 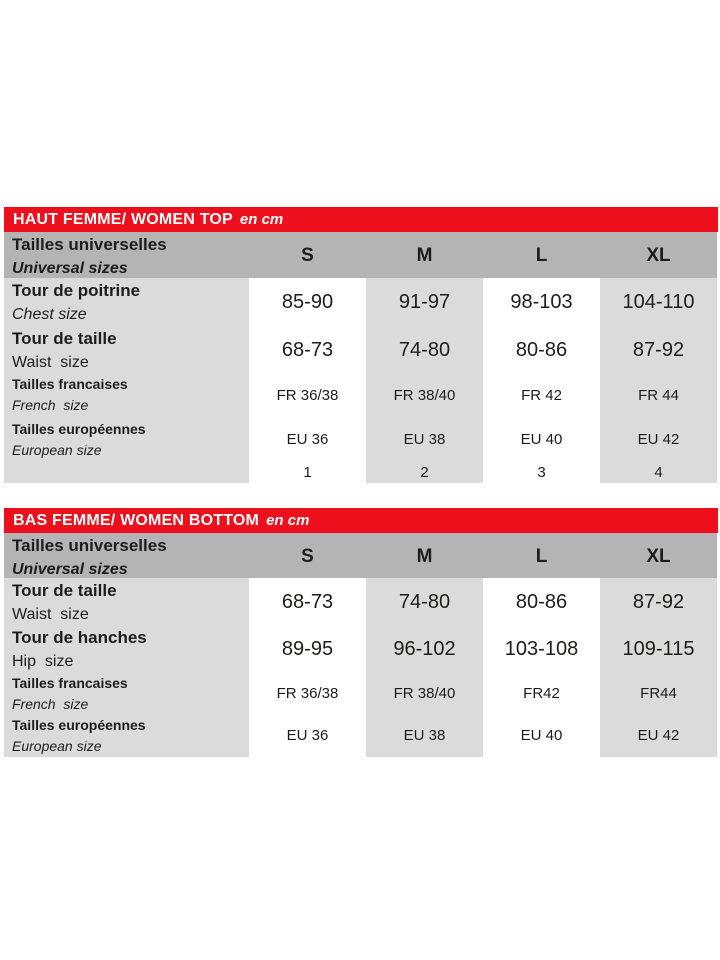 I want to click on size-value-cell: 3, so click(x=541, y=472).